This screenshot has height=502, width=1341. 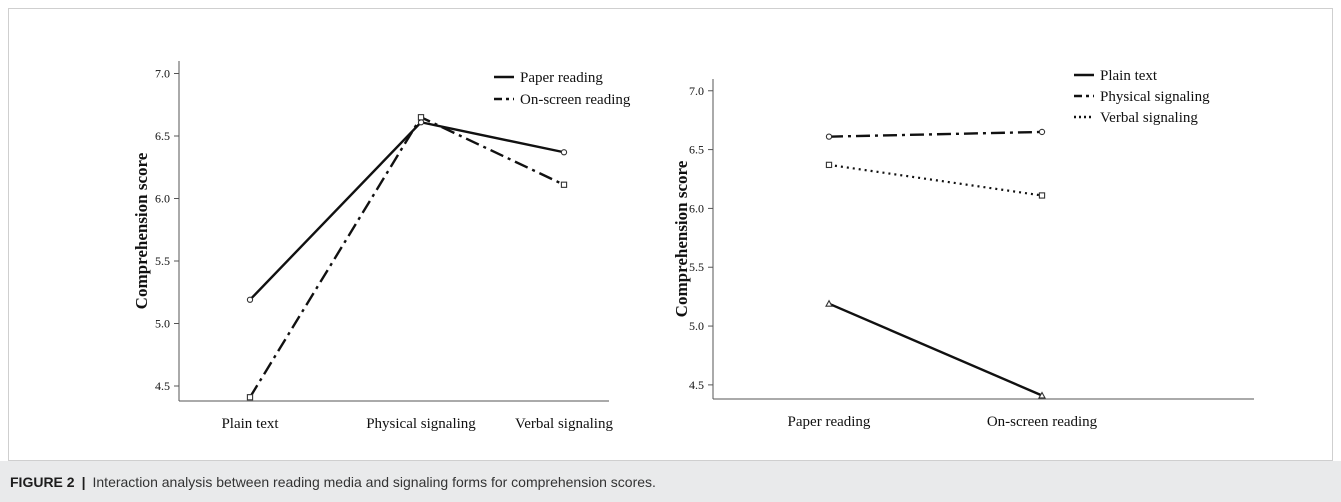 I want to click on x-tick-label: Plain text, so click(x=250, y=424).